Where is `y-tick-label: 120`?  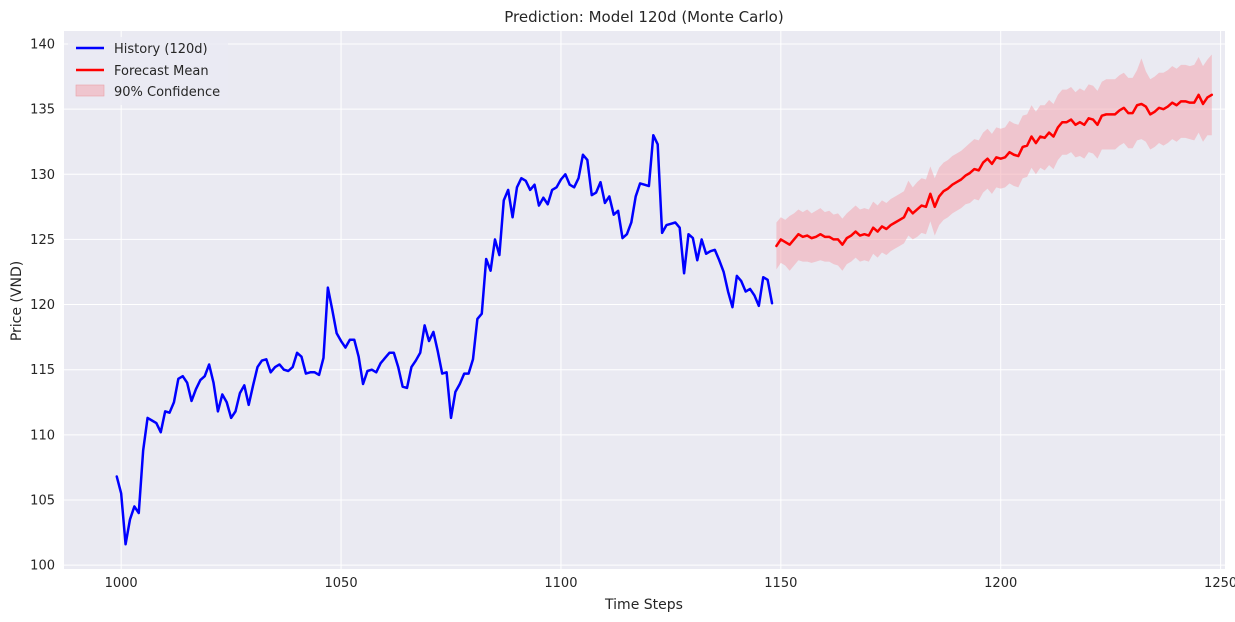 y-tick-label: 120 is located at coordinates (42, 305).